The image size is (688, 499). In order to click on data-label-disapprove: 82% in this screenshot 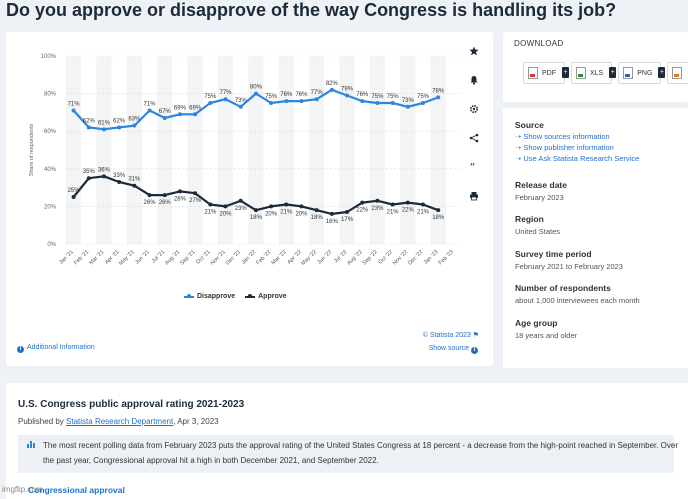, I will do `click(332, 84)`.